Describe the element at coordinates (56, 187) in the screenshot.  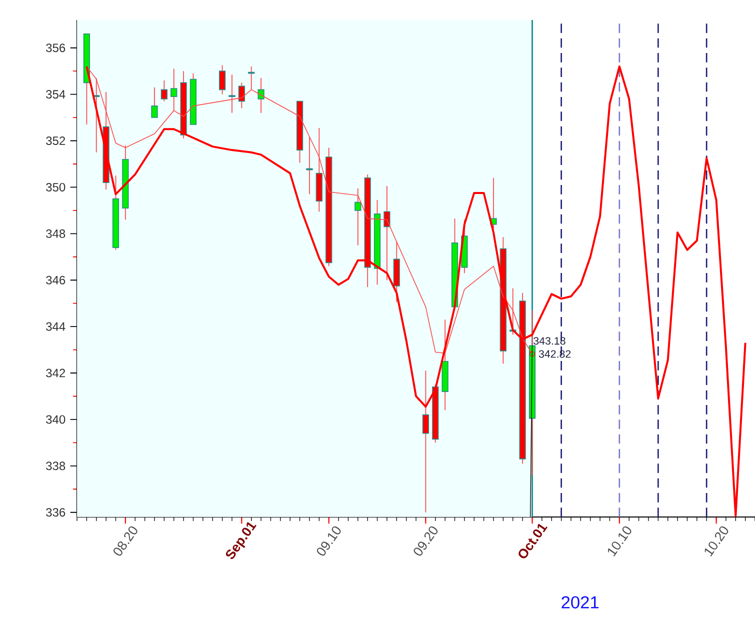
I see `y-tick-label: 350` at that location.